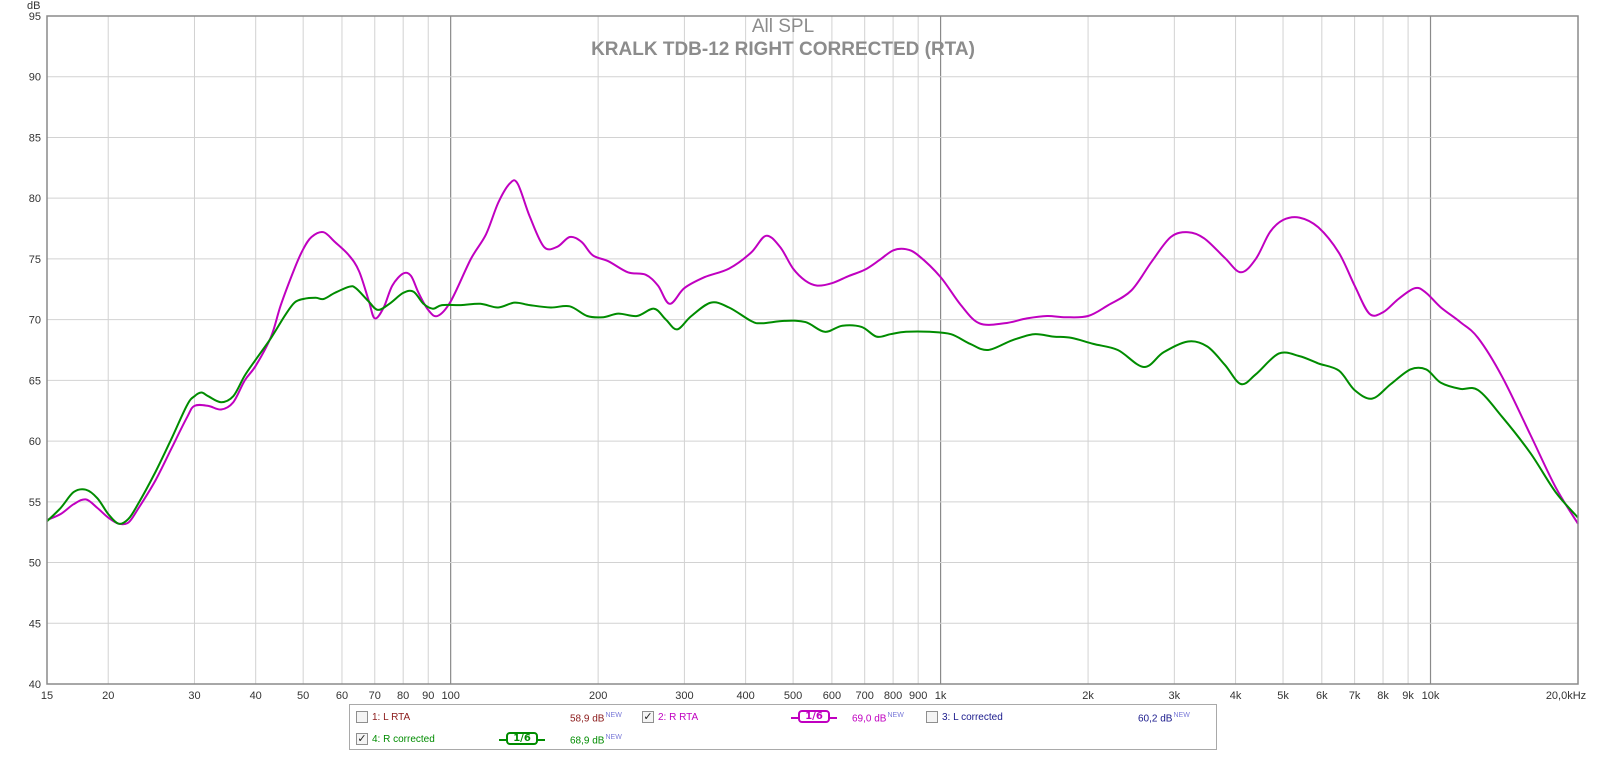  Describe the element at coordinates (35, 381) in the screenshot. I see `y-tick-label: 65` at that location.